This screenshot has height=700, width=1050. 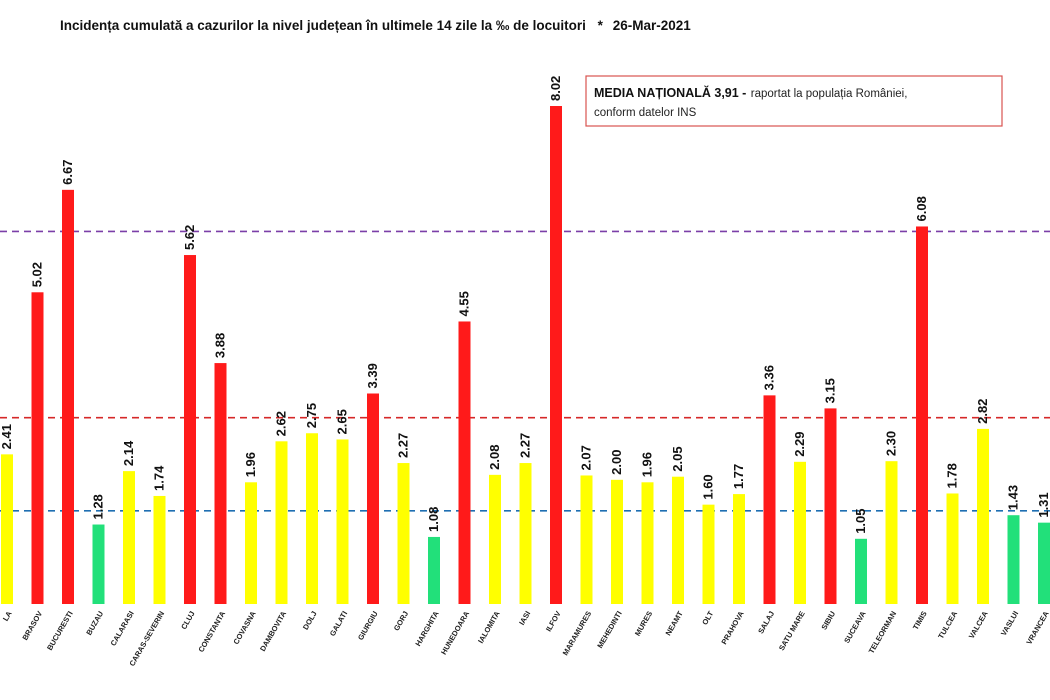 What do you see at coordinates (982, 411) in the screenshot?
I see `value-label-valcea: 2.82` at bounding box center [982, 411].